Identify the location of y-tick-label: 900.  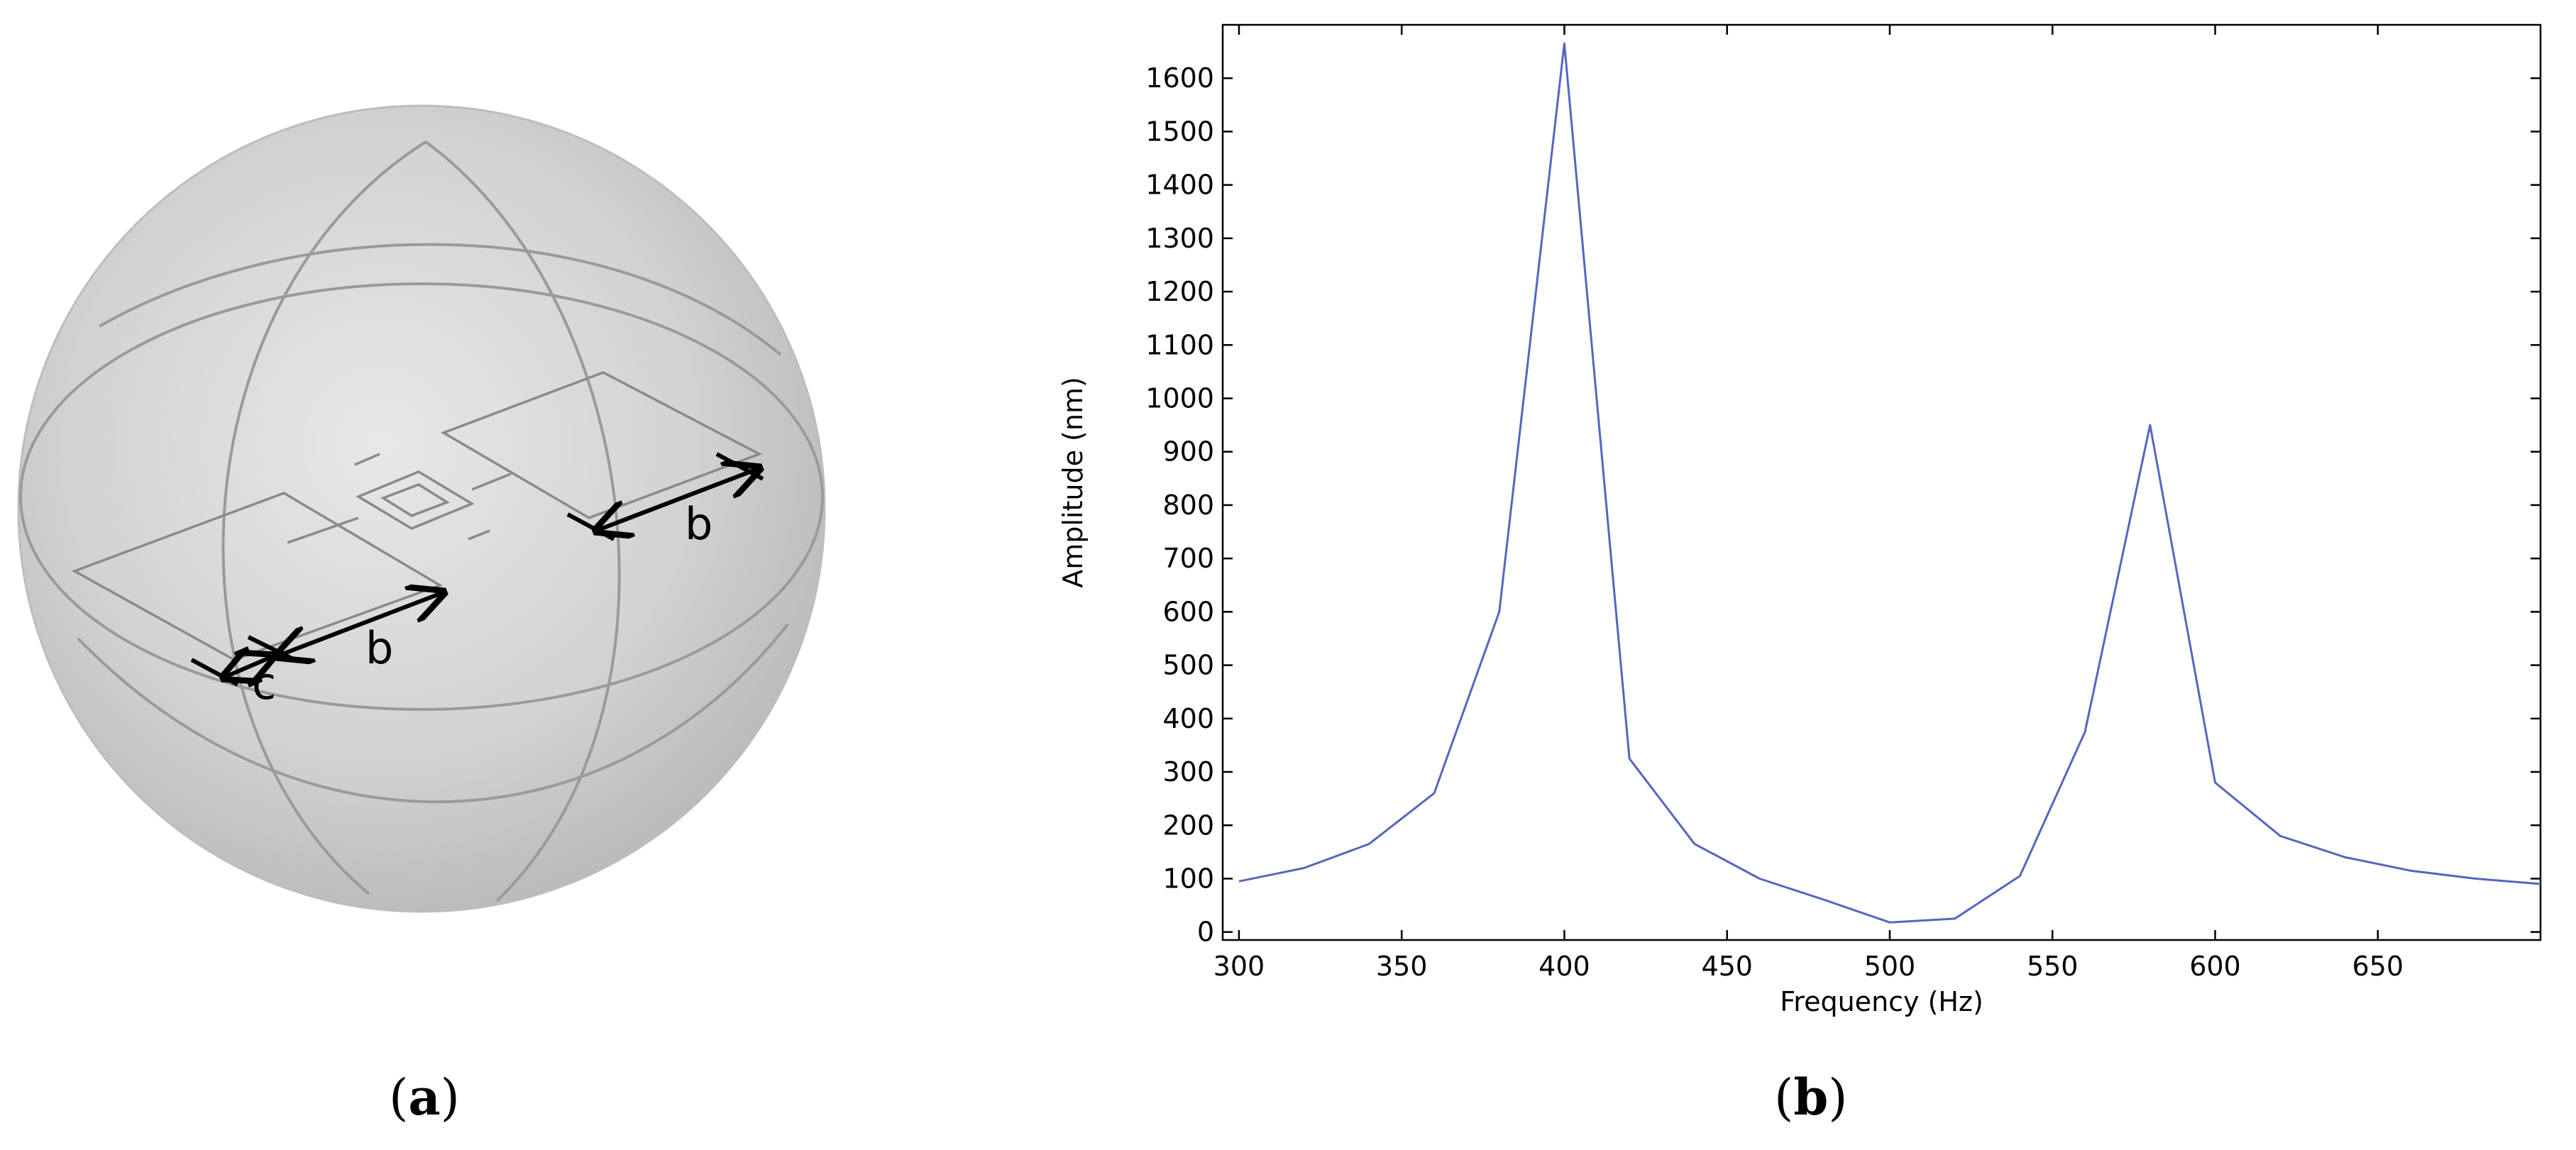
(1188, 452).